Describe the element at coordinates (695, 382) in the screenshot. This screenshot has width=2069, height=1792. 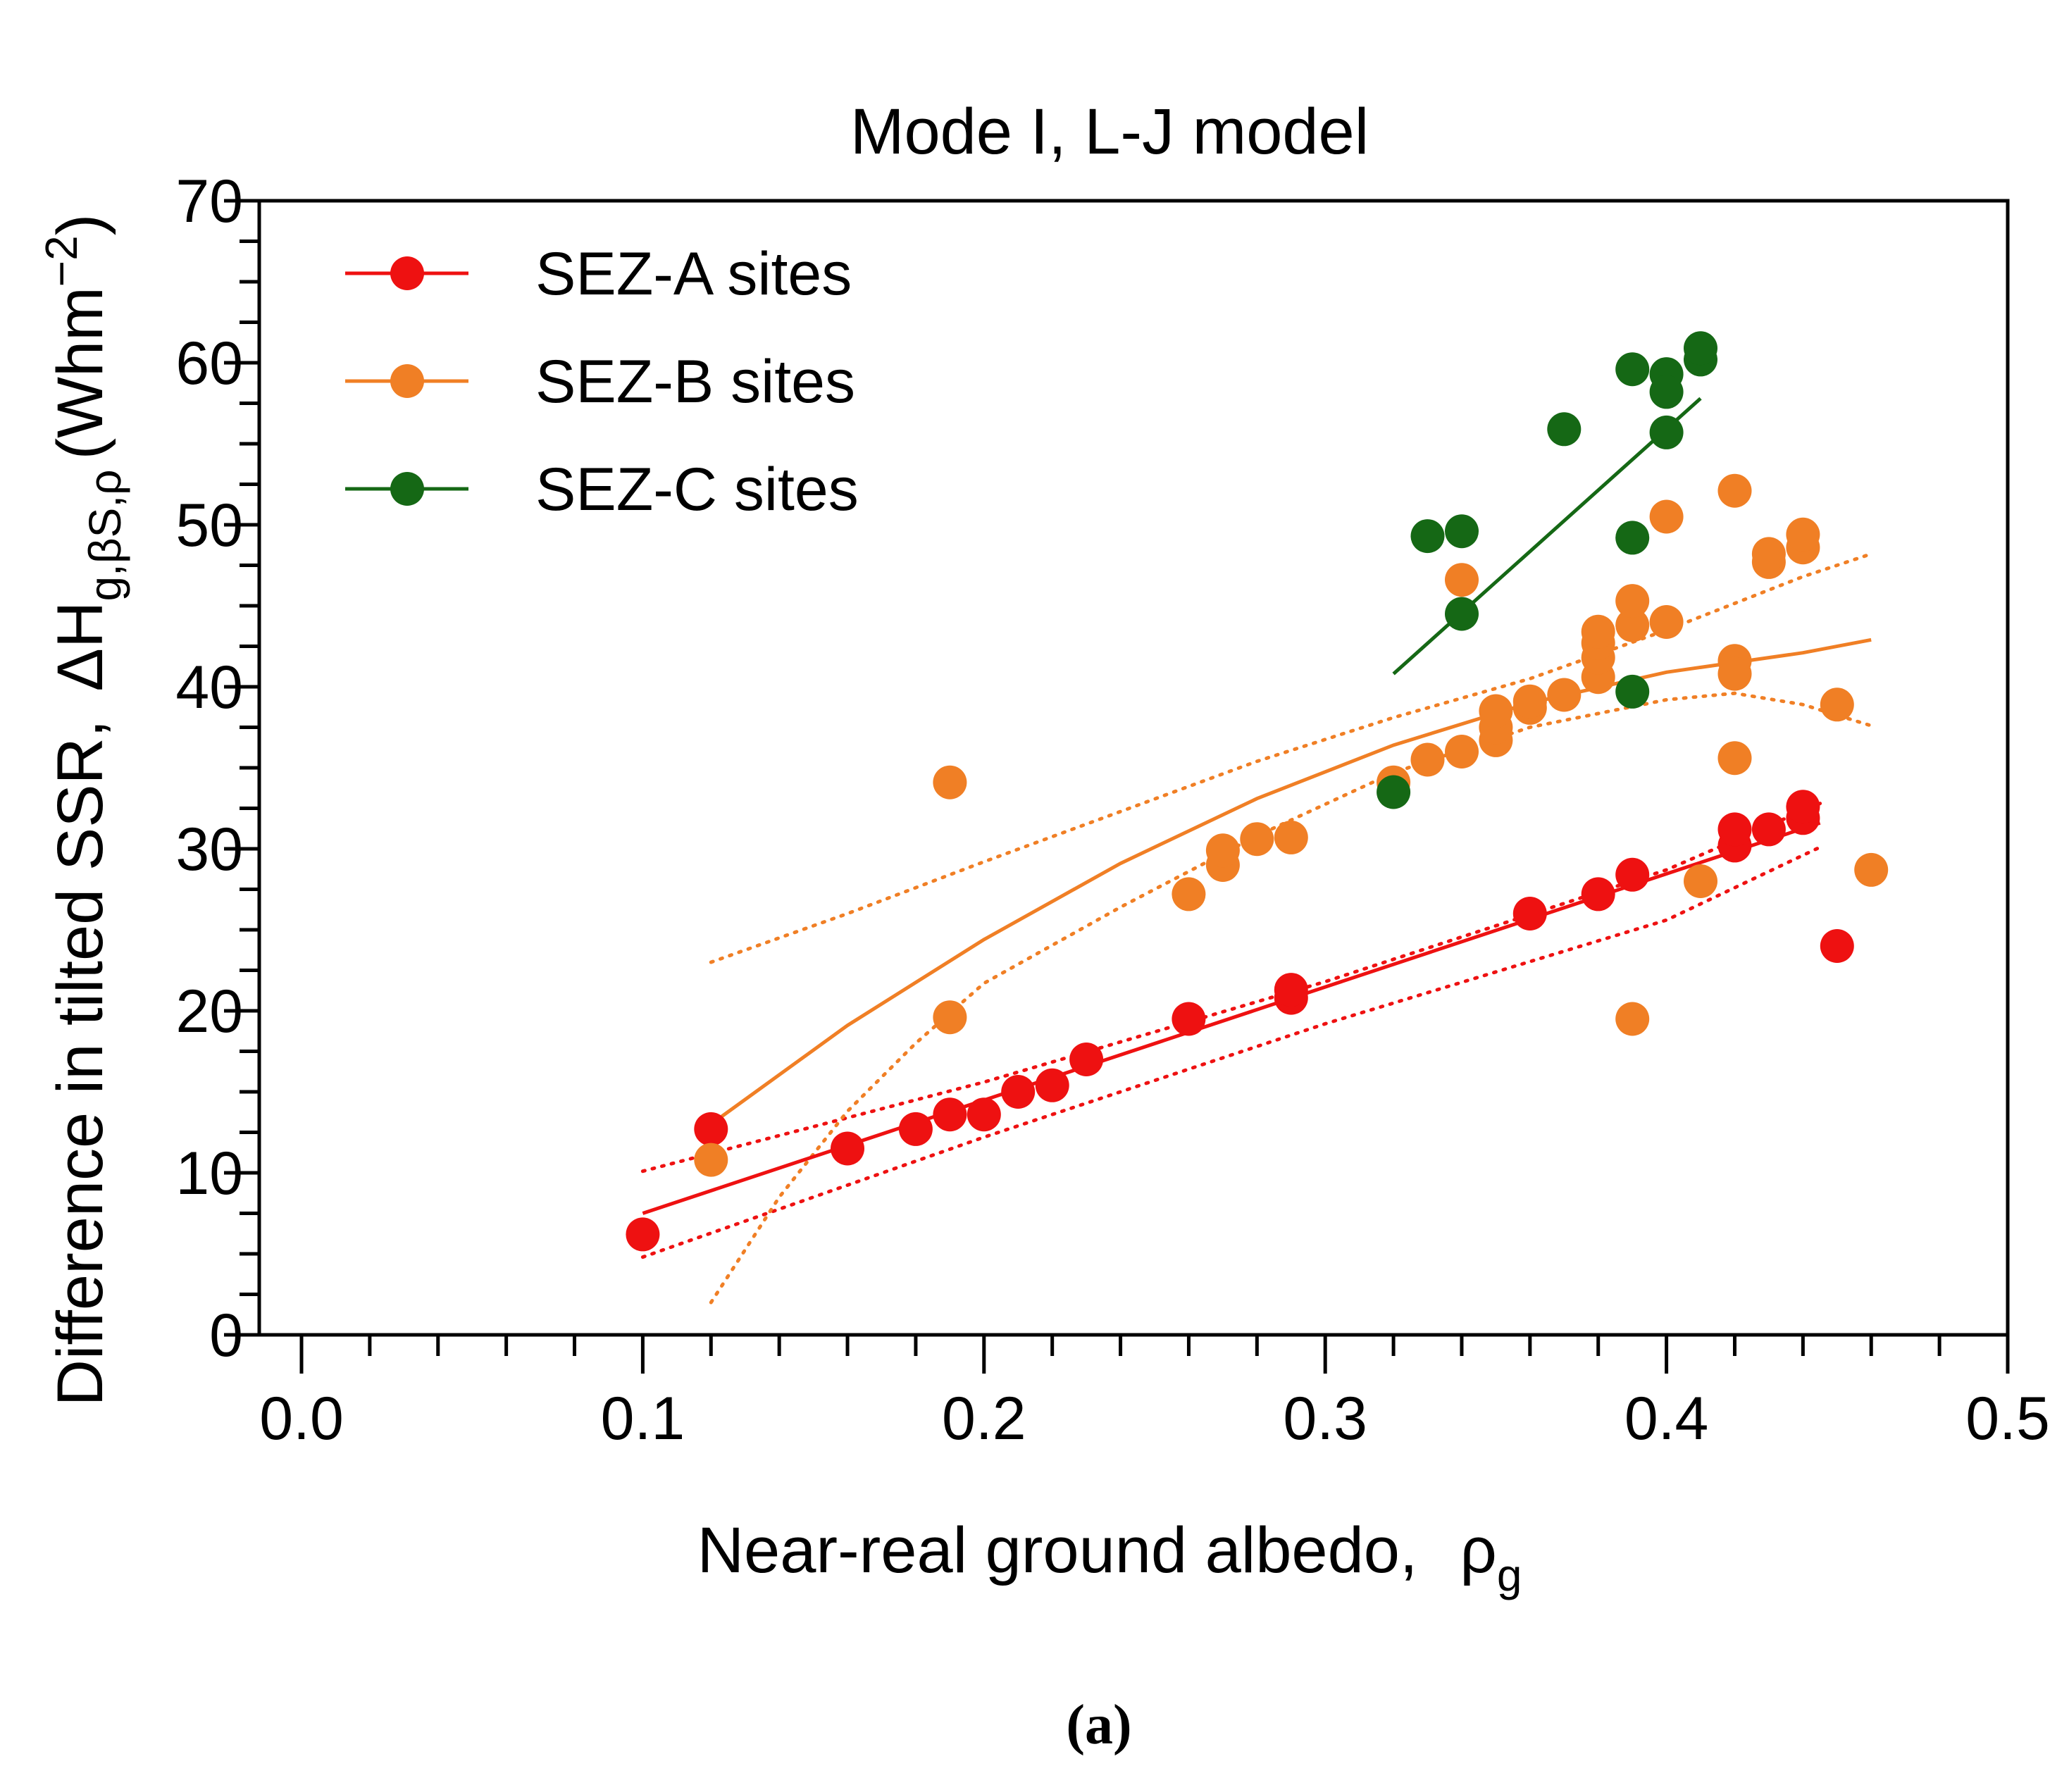
I see `legend-sez-b-sites-label: SEZ-B sites` at that location.